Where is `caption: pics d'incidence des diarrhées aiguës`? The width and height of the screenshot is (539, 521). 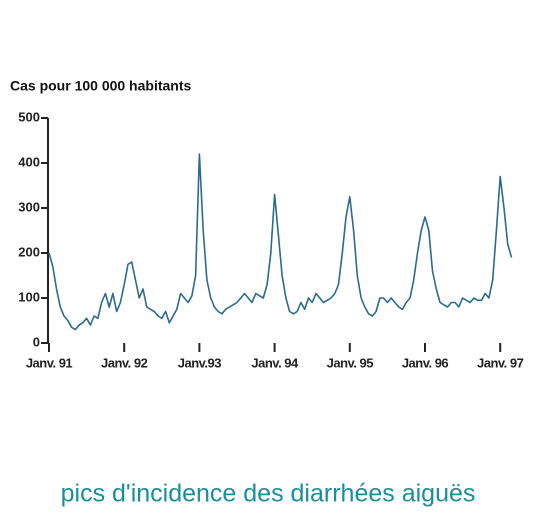
caption: pics d'incidence des diarrhées aiguës is located at coordinates (268, 494).